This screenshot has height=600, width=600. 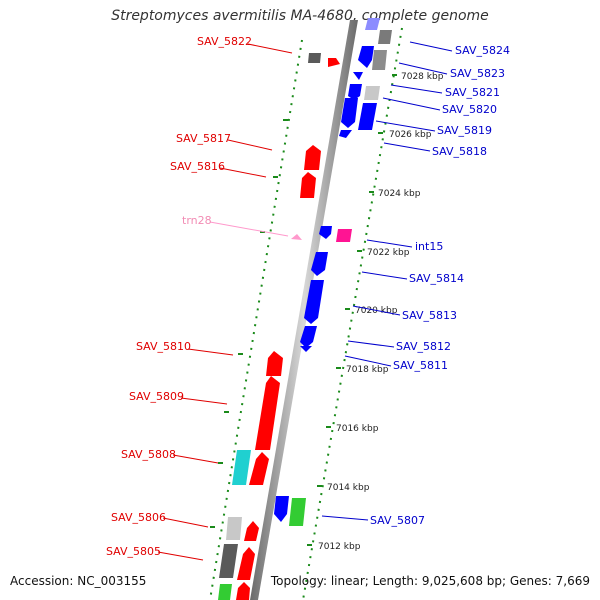 What do you see at coordinates (234, 528) in the screenshot?
I see `gene-sav5806-gray` at bounding box center [234, 528].